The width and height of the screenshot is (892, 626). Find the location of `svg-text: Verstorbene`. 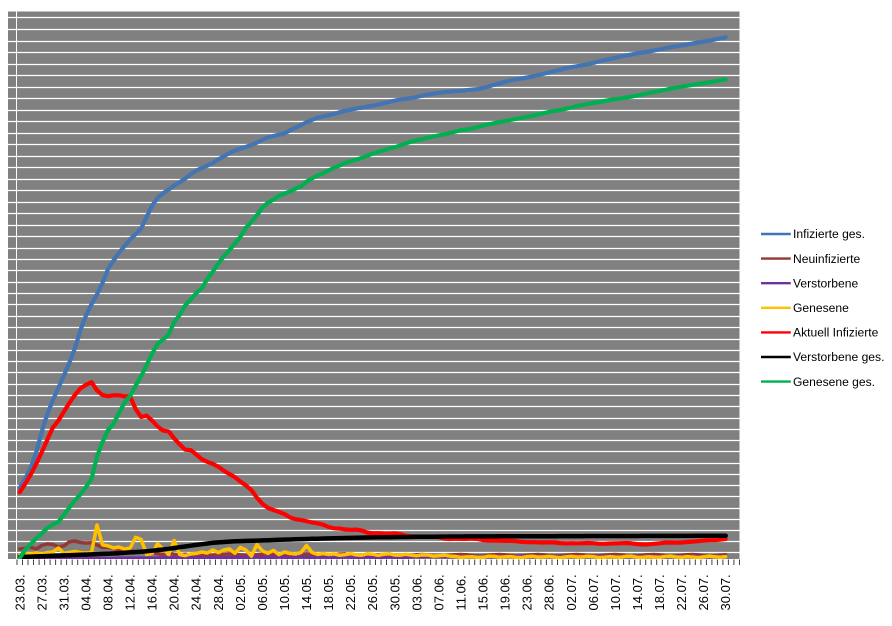

svg-text: Verstorbene is located at coordinates (825, 283).